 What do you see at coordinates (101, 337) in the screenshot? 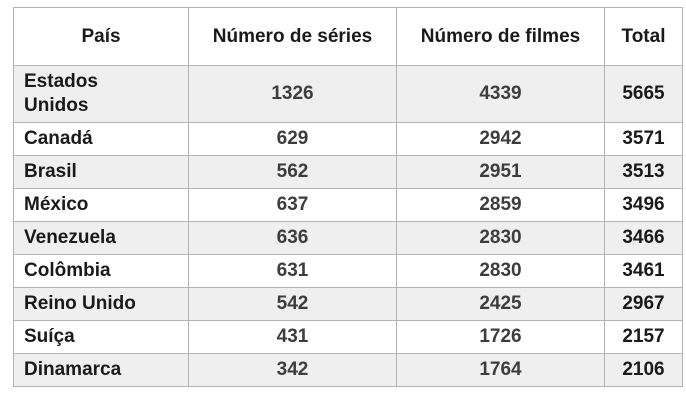
I see `country-cell: Suíça` at bounding box center [101, 337].